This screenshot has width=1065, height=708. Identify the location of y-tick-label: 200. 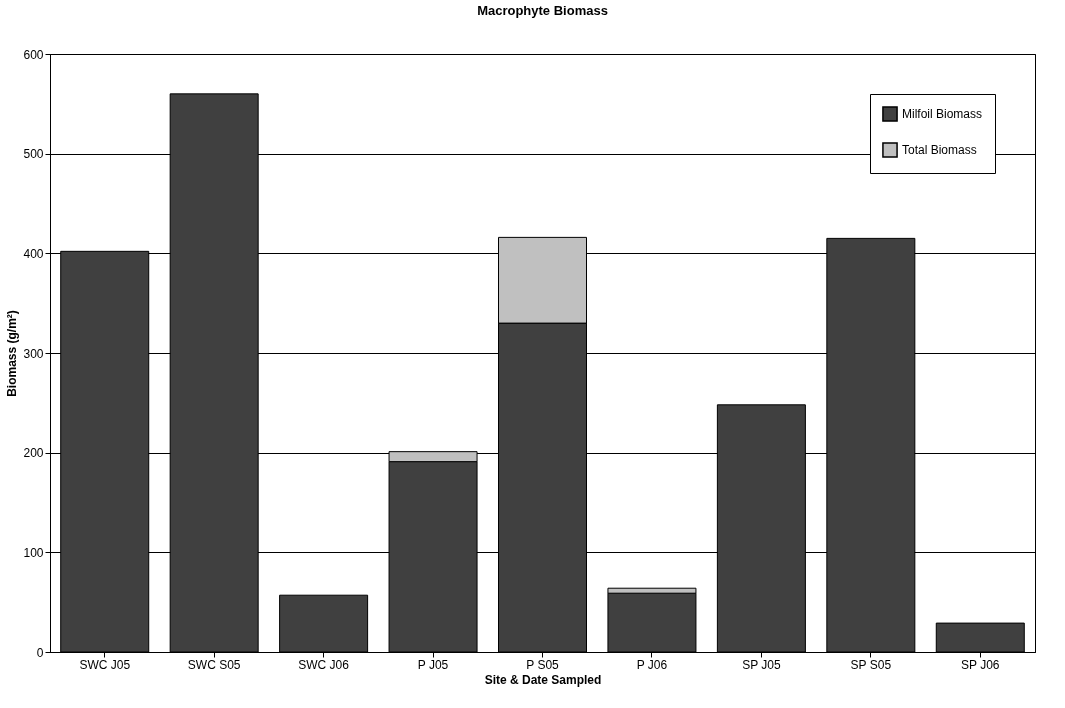
(33, 453).